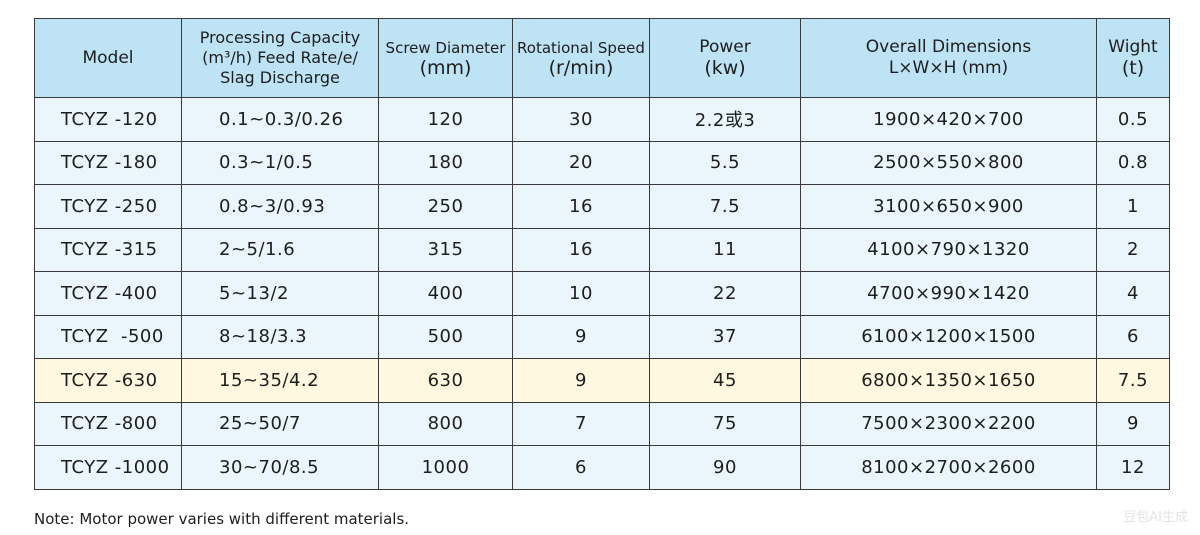 The height and width of the screenshot is (535, 1200). Describe the element at coordinates (280, 423) in the screenshot. I see `cell-capacity: 25~50/7` at that location.